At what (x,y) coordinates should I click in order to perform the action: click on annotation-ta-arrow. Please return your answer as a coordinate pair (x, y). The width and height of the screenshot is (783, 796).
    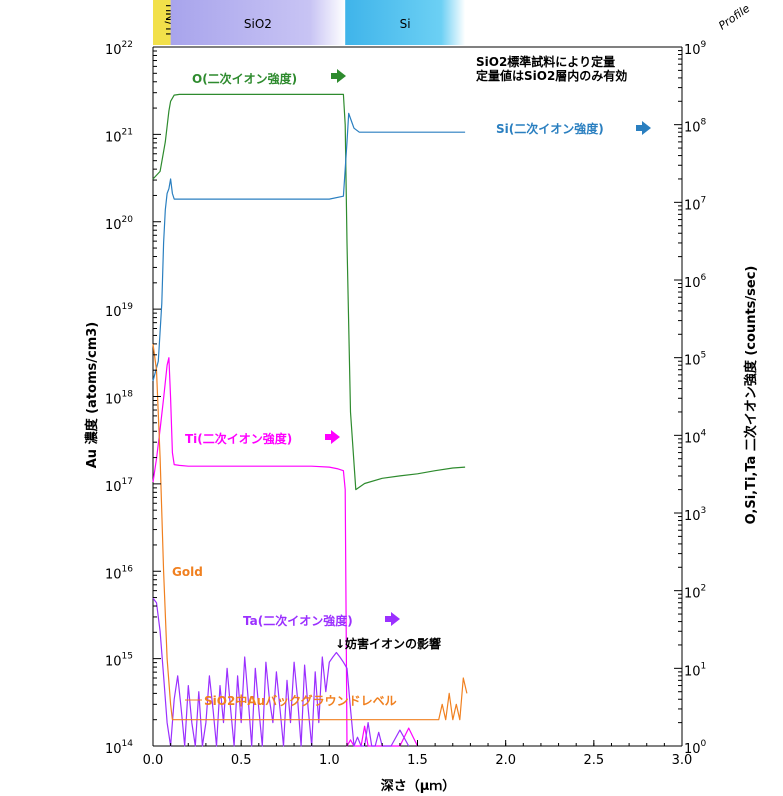
    Looking at the image, I should click on (392, 619).